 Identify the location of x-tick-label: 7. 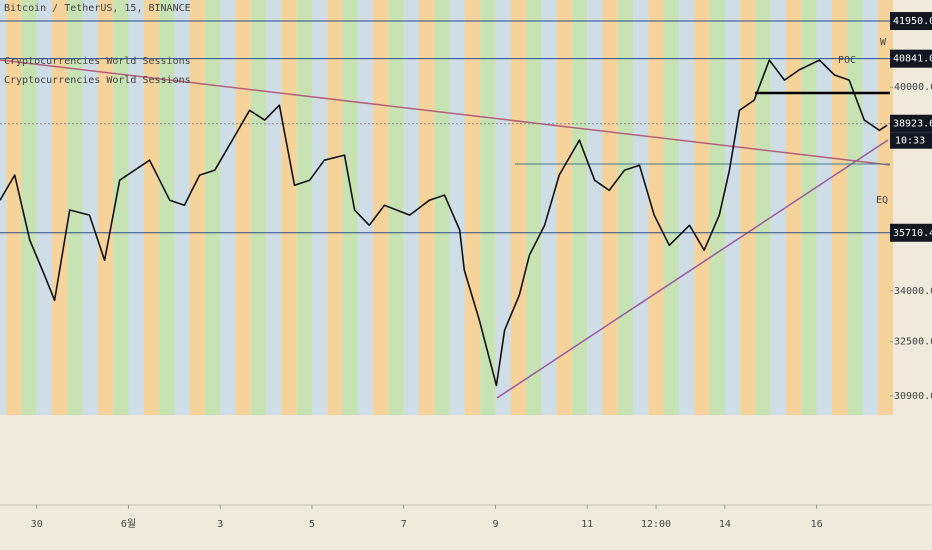
(404, 524).